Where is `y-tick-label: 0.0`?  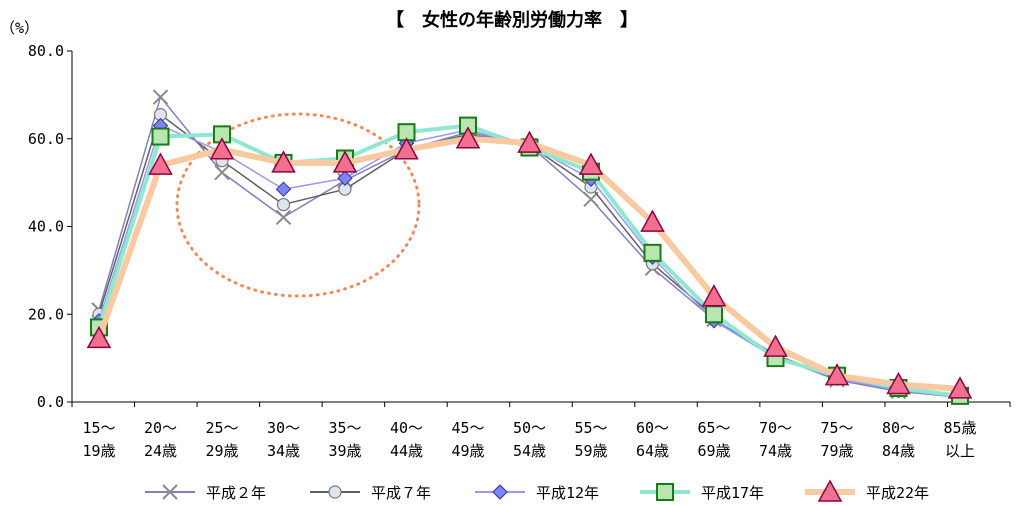
y-tick-label: 0.0 is located at coordinates (50, 402).